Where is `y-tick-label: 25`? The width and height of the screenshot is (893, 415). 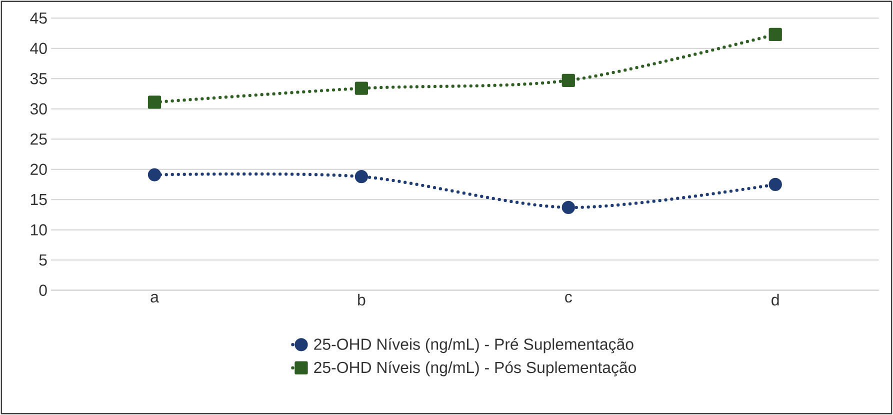 y-tick-label: 25 is located at coordinates (38, 139).